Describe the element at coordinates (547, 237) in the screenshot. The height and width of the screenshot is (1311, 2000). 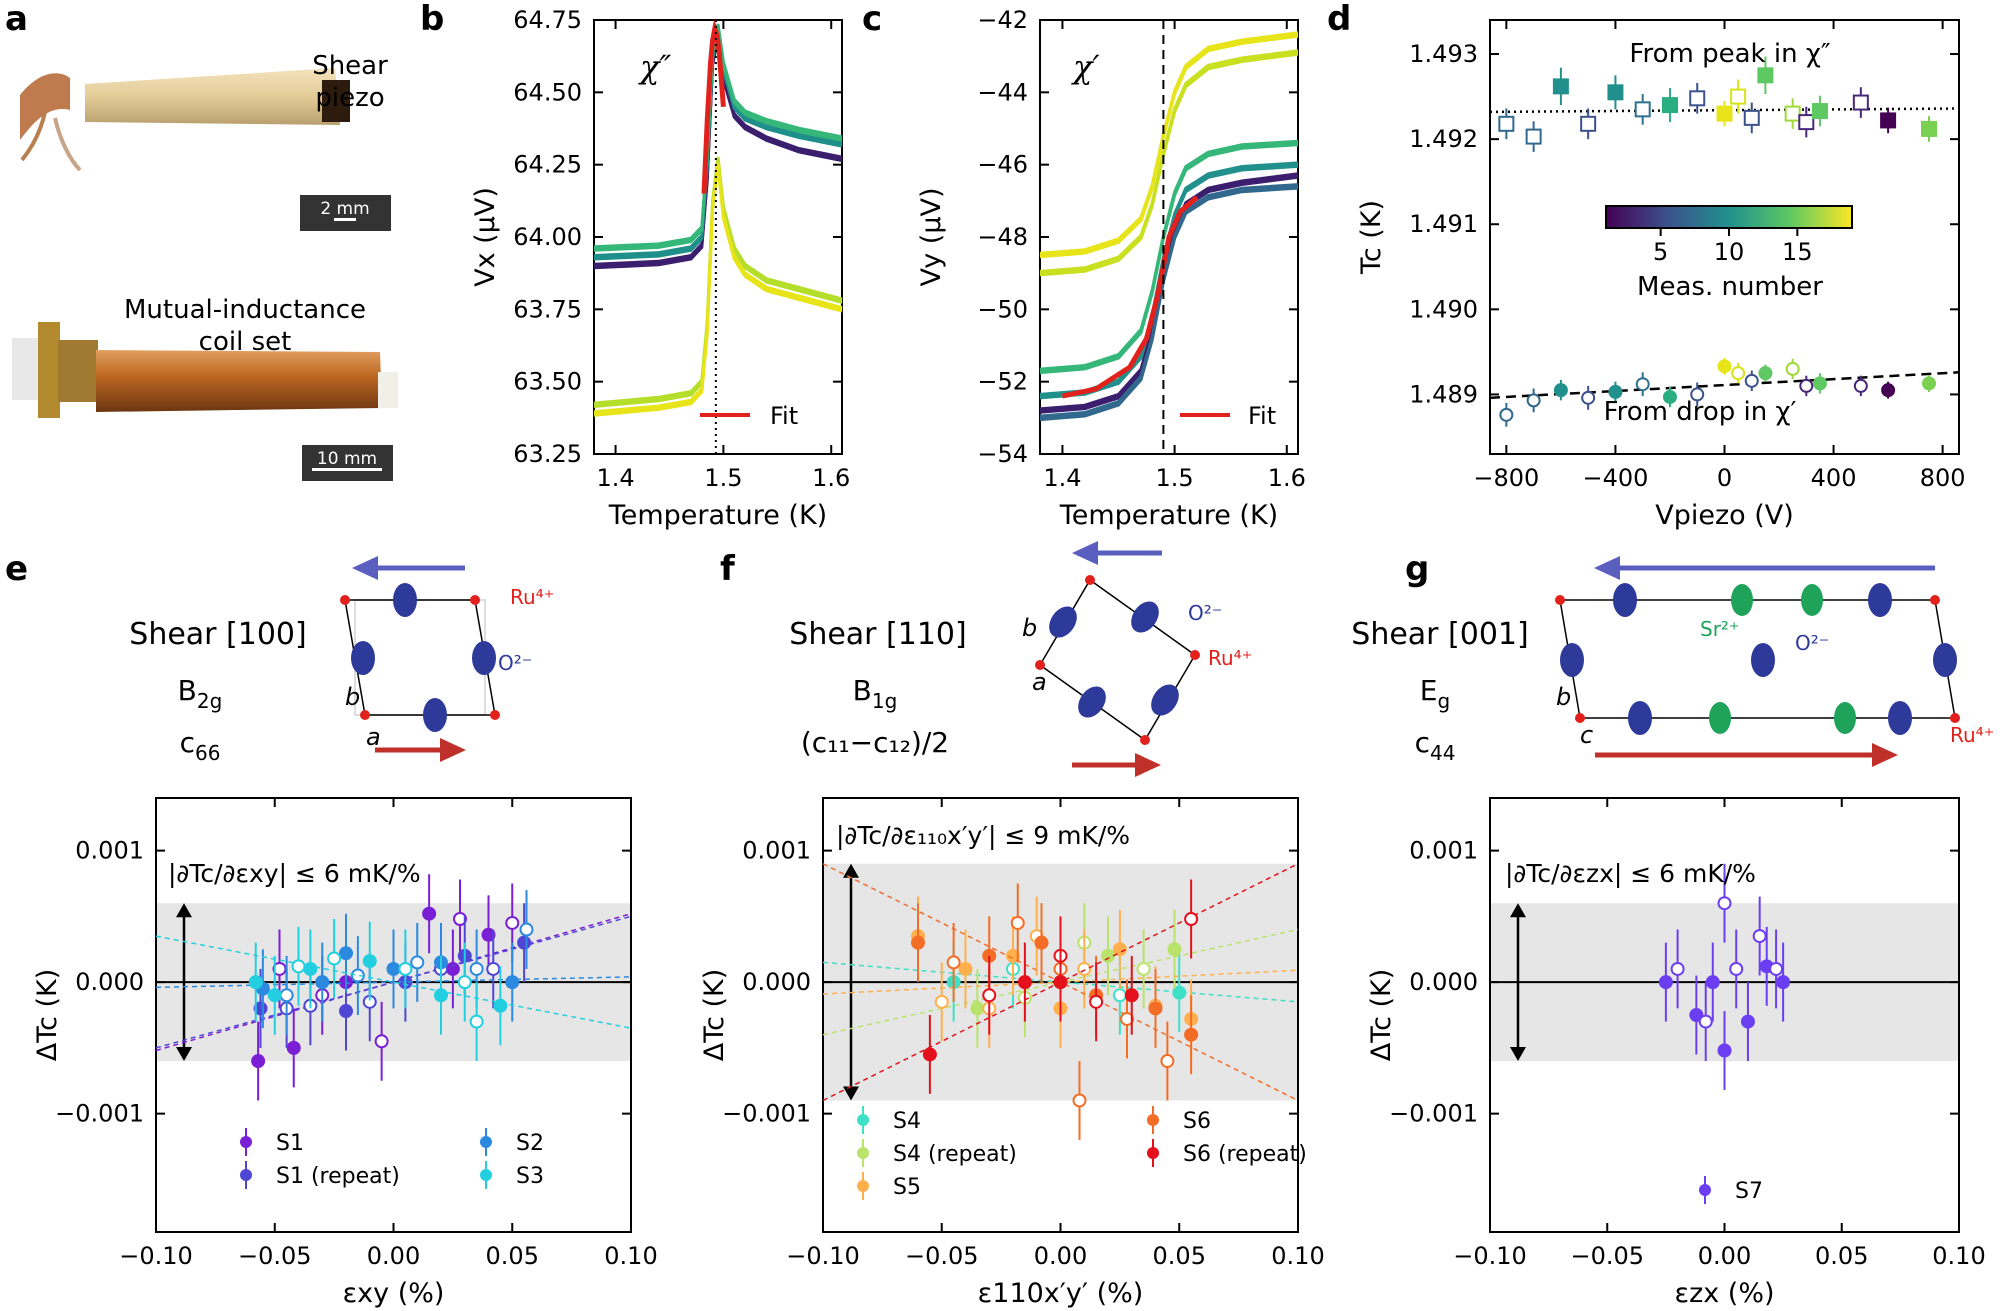
I see `y-tick-label: 64.00` at that location.